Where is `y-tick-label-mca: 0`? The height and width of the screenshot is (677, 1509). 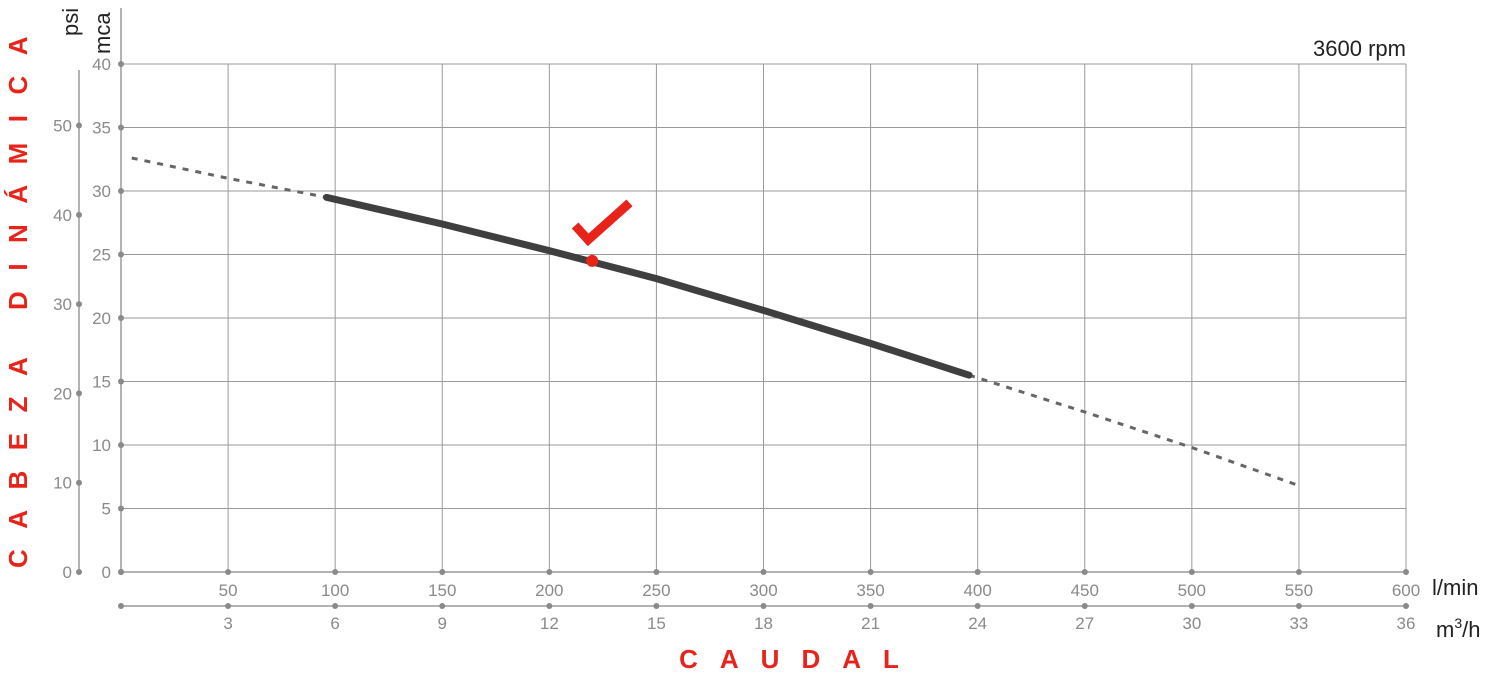 y-tick-label-mca: 0 is located at coordinates (106, 572).